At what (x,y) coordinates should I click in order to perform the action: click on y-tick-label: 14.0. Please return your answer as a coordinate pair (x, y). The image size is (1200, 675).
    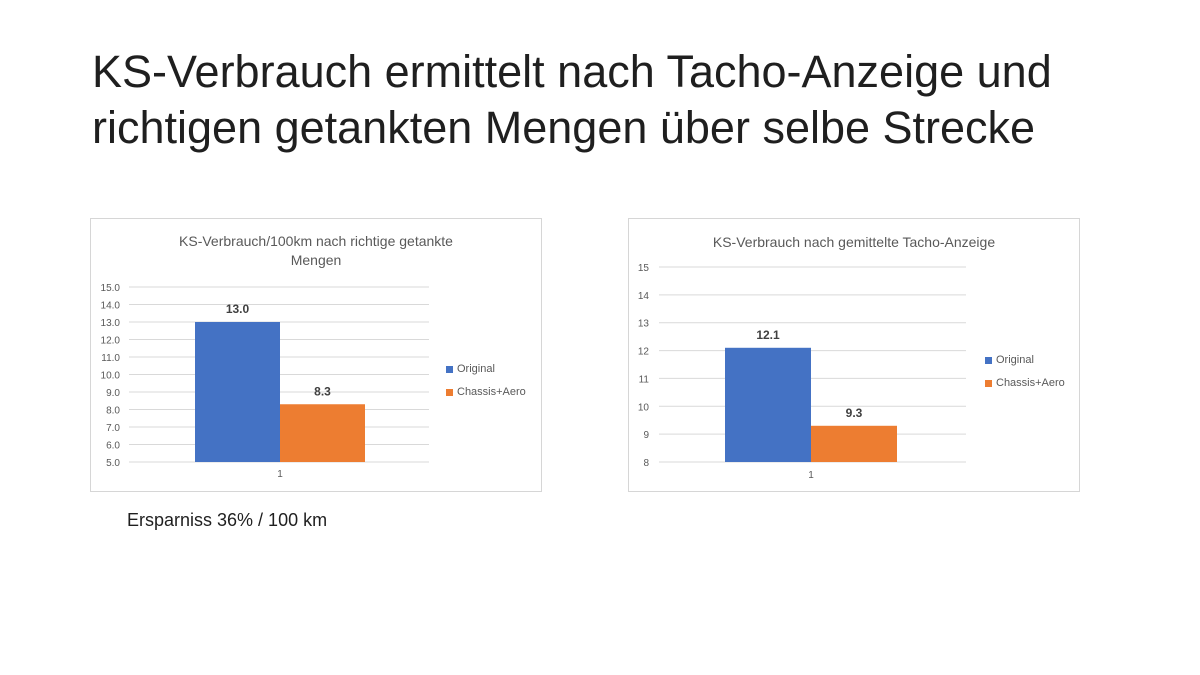
    Looking at the image, I should click on (111, 306).